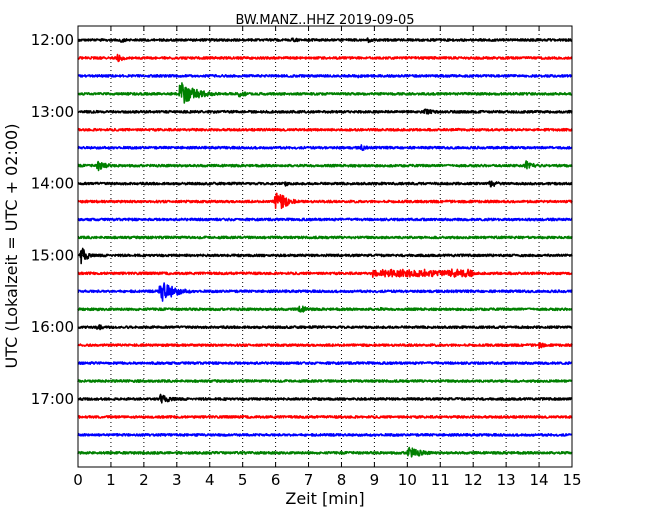 Image resolution: width=650 pixels, height=520 pixels. Describe the element at coordinates (571, 480) in the screenshot. I see `x-tick-label: 15` at that location.